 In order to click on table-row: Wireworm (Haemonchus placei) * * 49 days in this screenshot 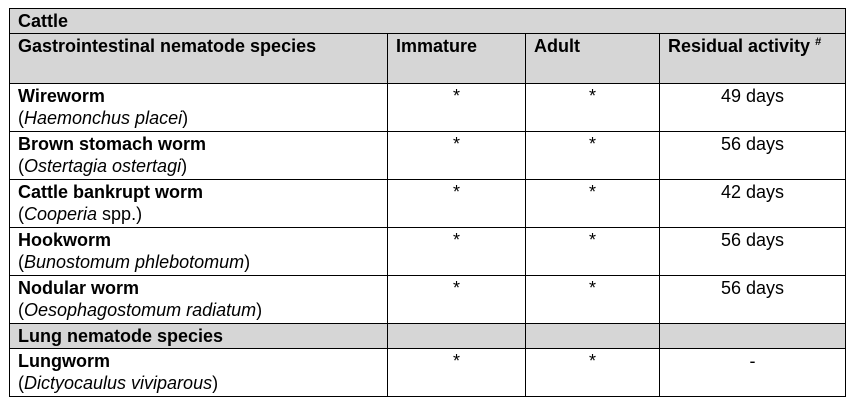, I will do `click(428, 107)`.